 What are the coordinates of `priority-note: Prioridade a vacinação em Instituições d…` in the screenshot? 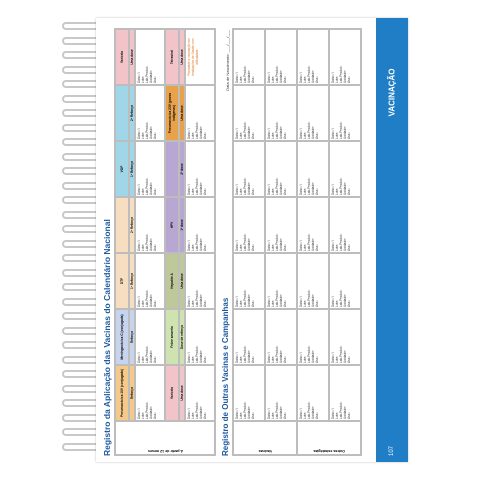 It's located at (200, 57).